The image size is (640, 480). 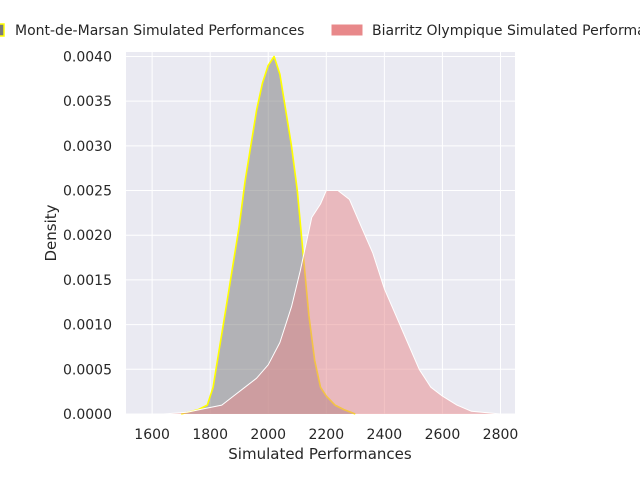 What do you see at coordinates (385, 435) in the screenshot?
I see `x-tick-label: 2400` at bounding box center [385, 435].